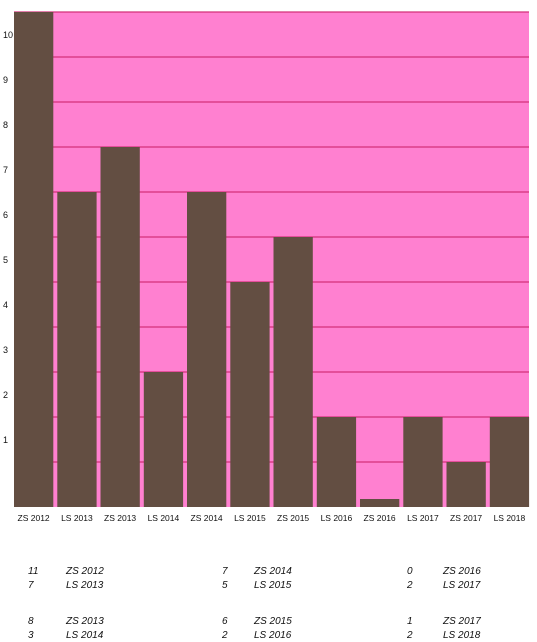 The image size is (537, 642). I want to click on table-label: LS 2013, so click(85, 585).